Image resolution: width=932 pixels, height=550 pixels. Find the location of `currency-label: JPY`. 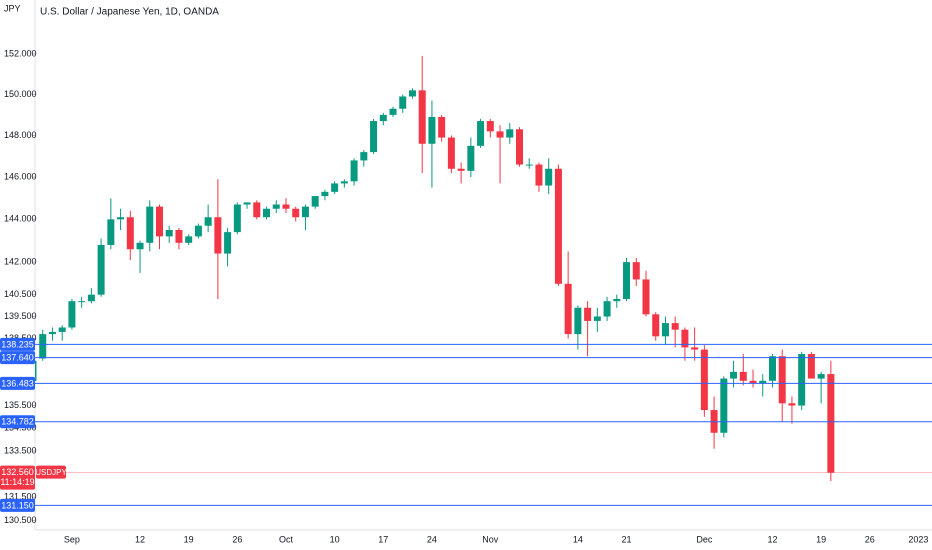

currency-label: JPY is located at coordinates (12, 8).